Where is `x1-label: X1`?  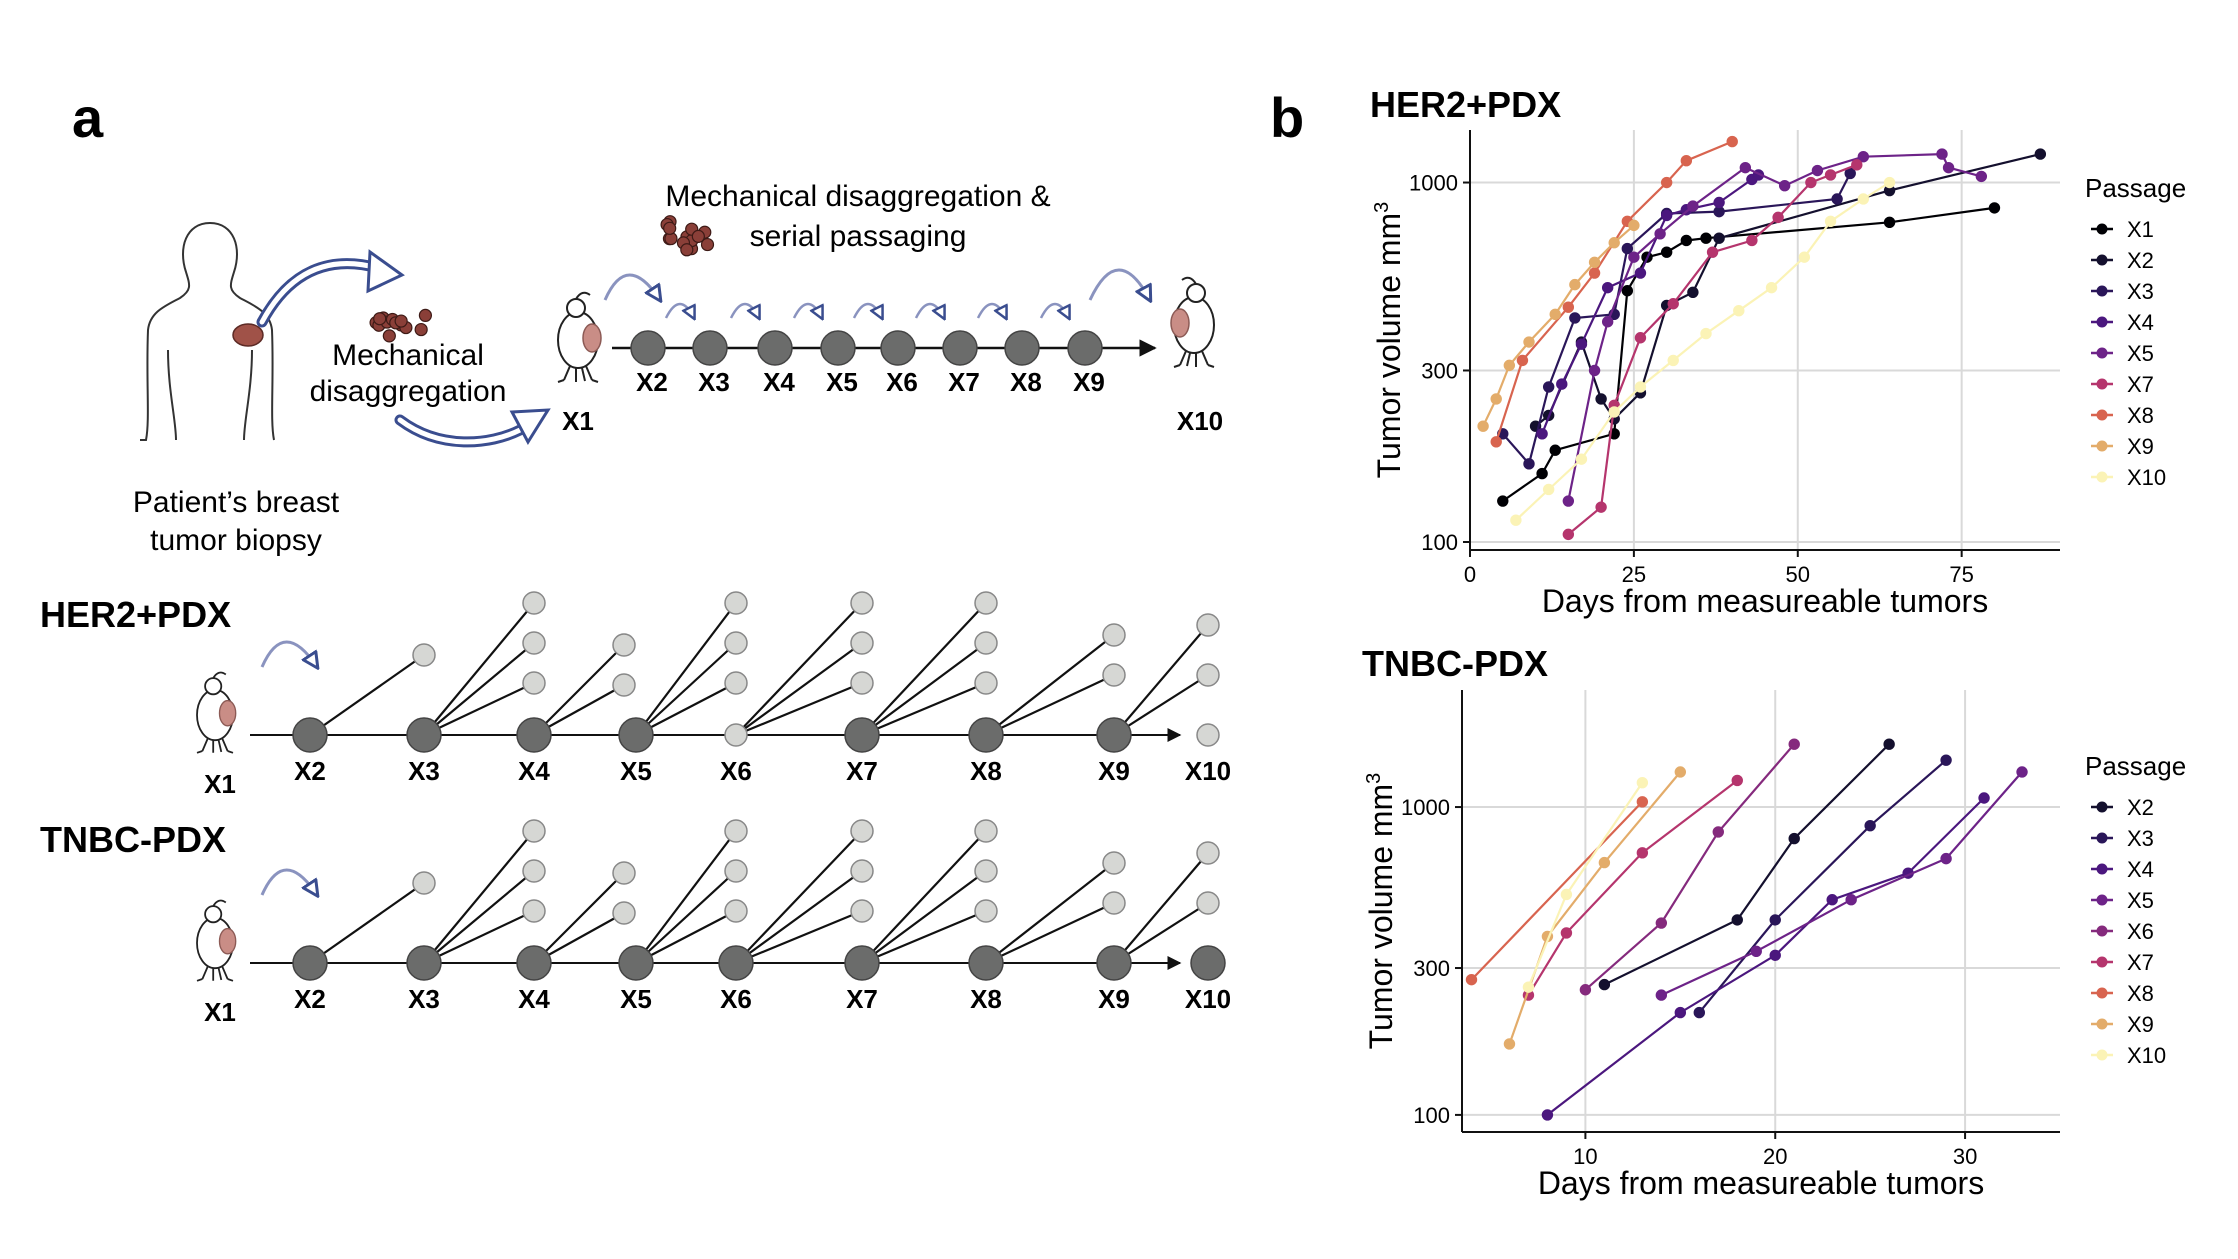
x1-label: X1 is located at coordinates (220, 784).